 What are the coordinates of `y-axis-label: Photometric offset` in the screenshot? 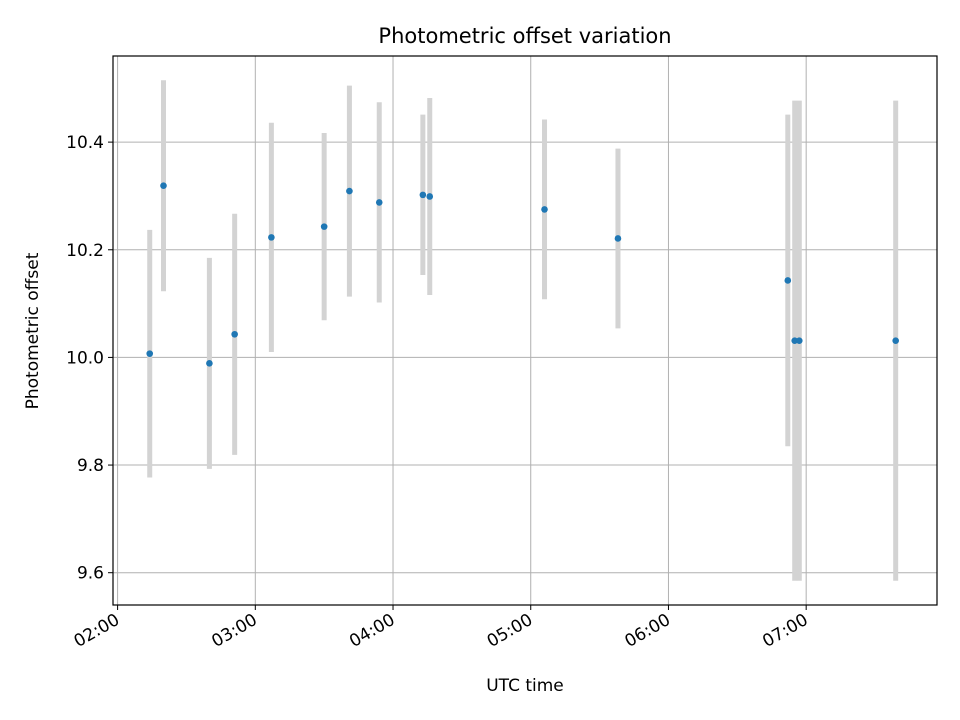 It's located at (33, 330).